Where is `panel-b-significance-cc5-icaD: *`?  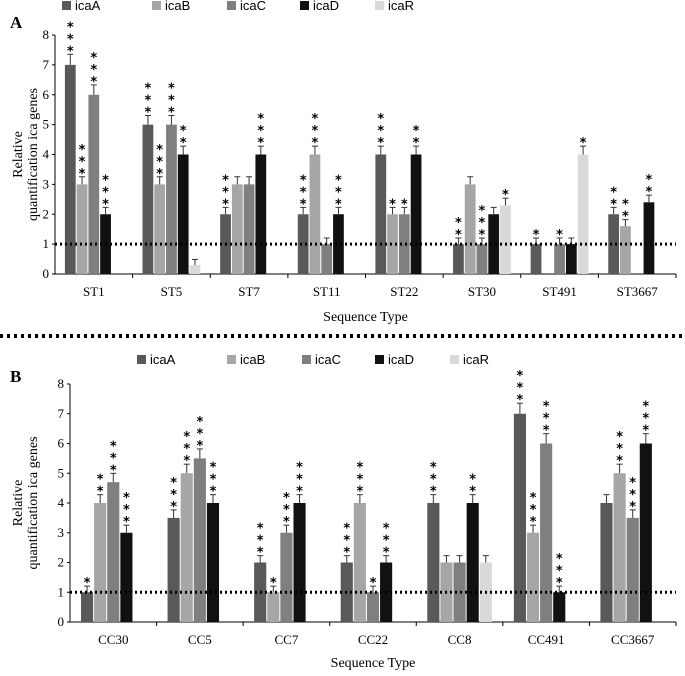
panel-b-significance-cc5-icaD: * is located at coordinates (213, 468).